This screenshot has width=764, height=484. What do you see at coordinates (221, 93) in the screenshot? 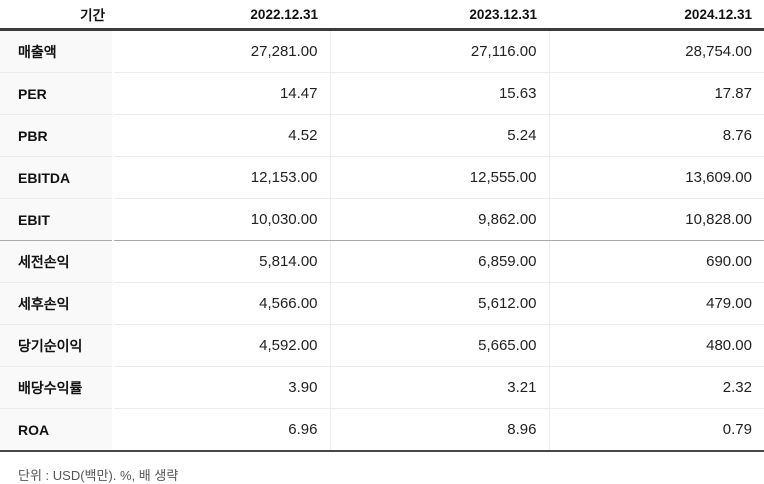
I see `cell-value: 14.47` at bounding box center [221, 93].